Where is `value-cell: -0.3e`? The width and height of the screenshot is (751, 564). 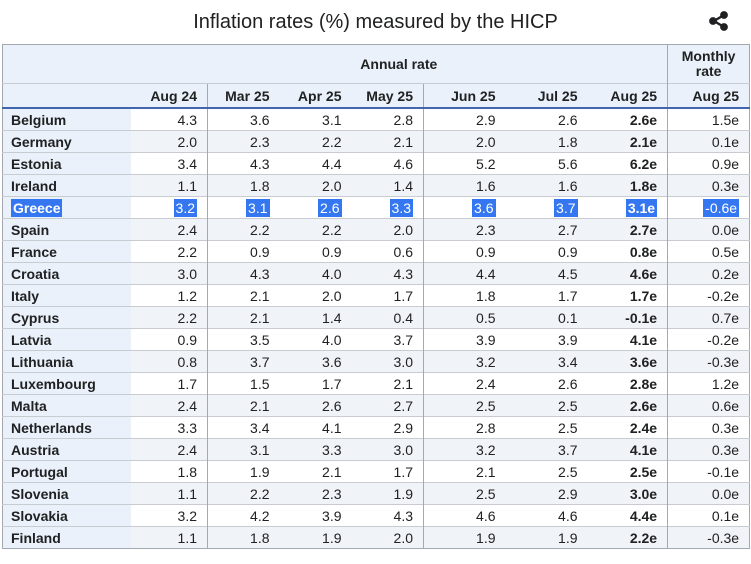
value-cell: -0.3e is located at coordinates (708, 361).